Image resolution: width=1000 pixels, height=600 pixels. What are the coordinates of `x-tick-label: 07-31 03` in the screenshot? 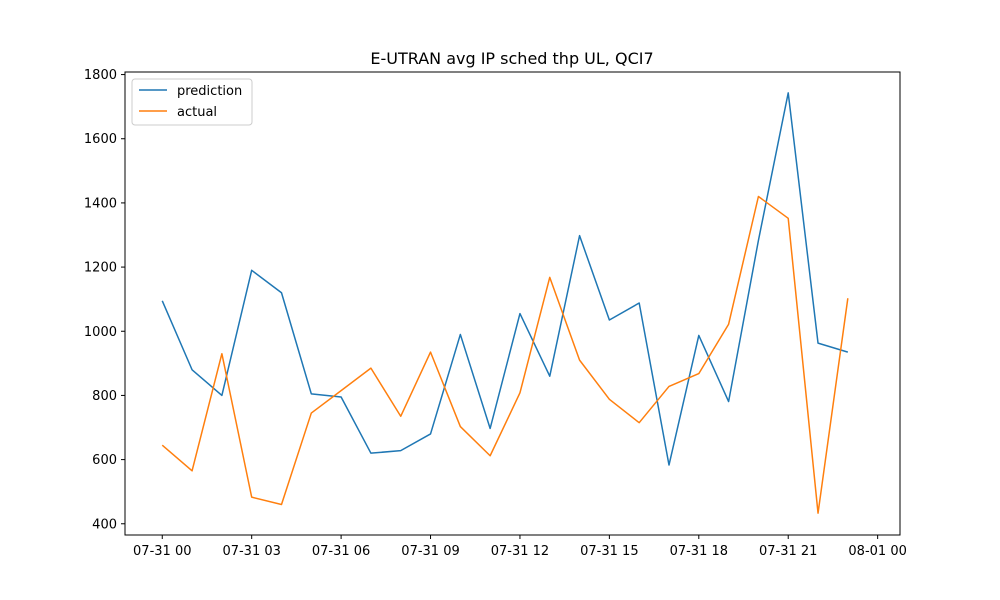 It's located at (251, 551).